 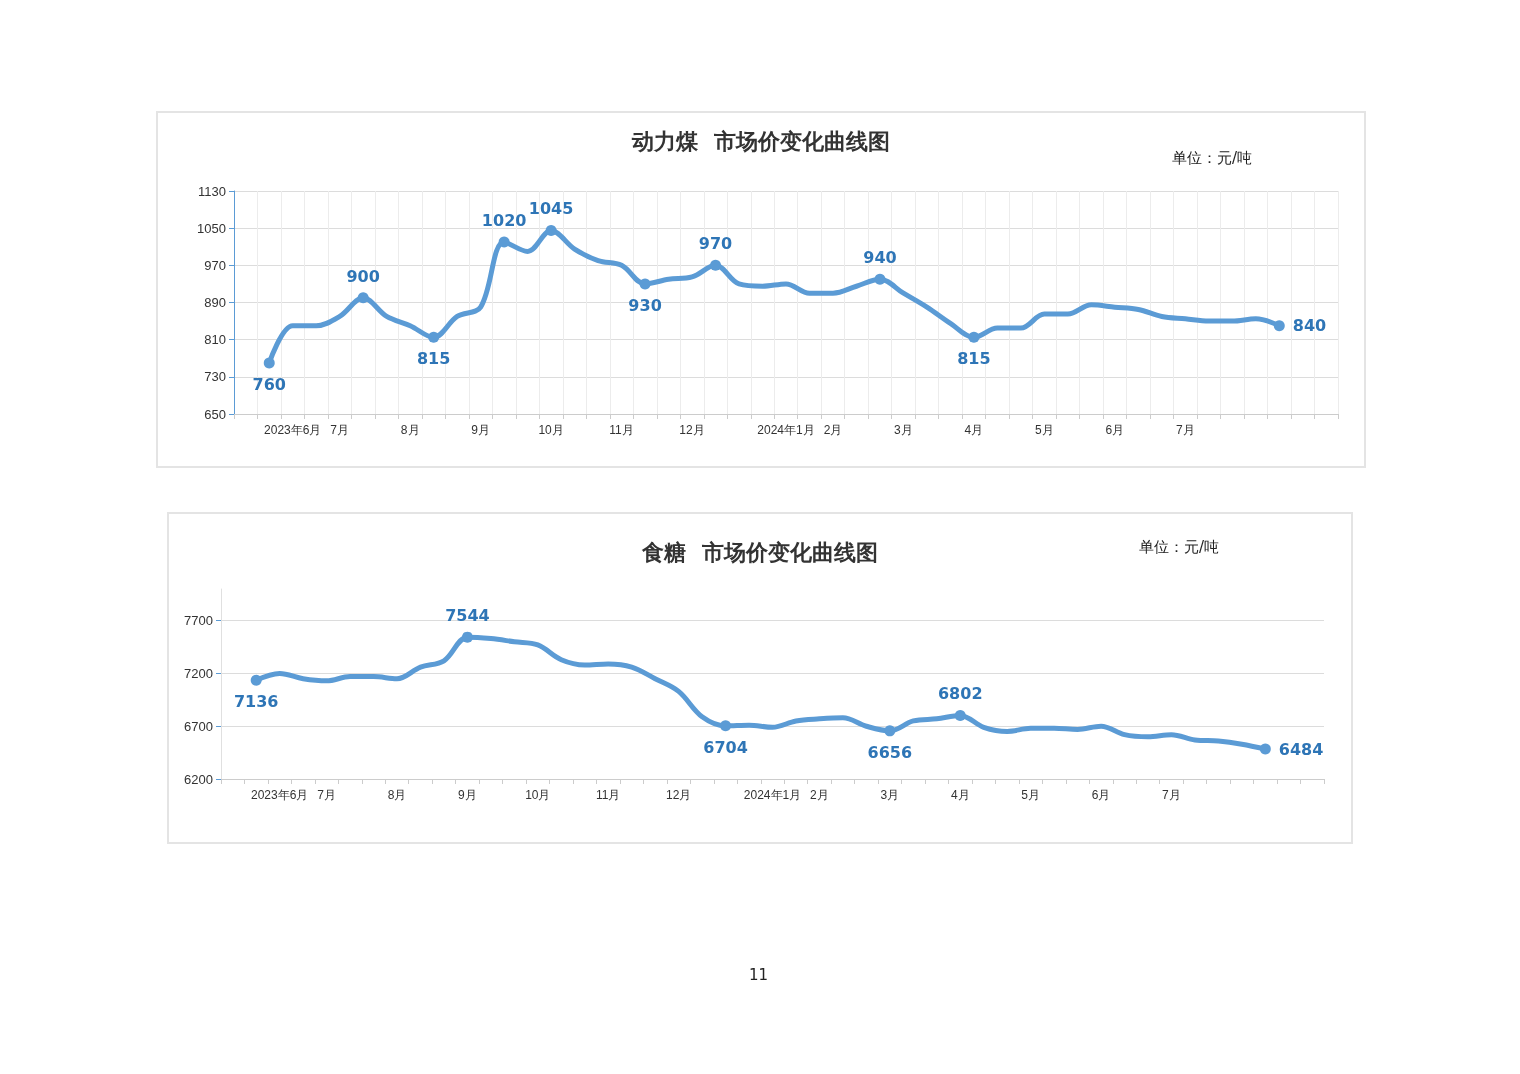 I want to click on y-tick-label: 1050, so click(x=211, y=228).